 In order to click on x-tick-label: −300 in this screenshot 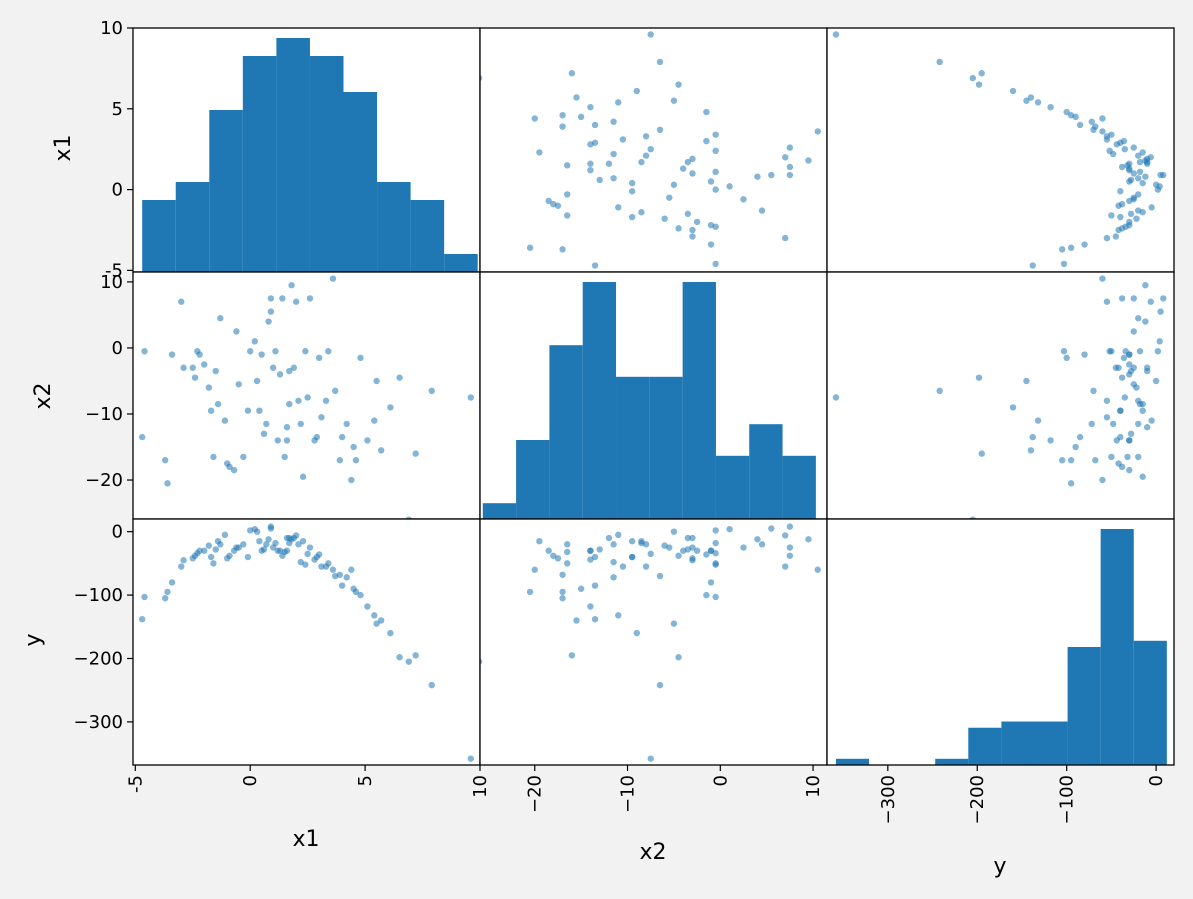, I will do `click(888, 799)`.